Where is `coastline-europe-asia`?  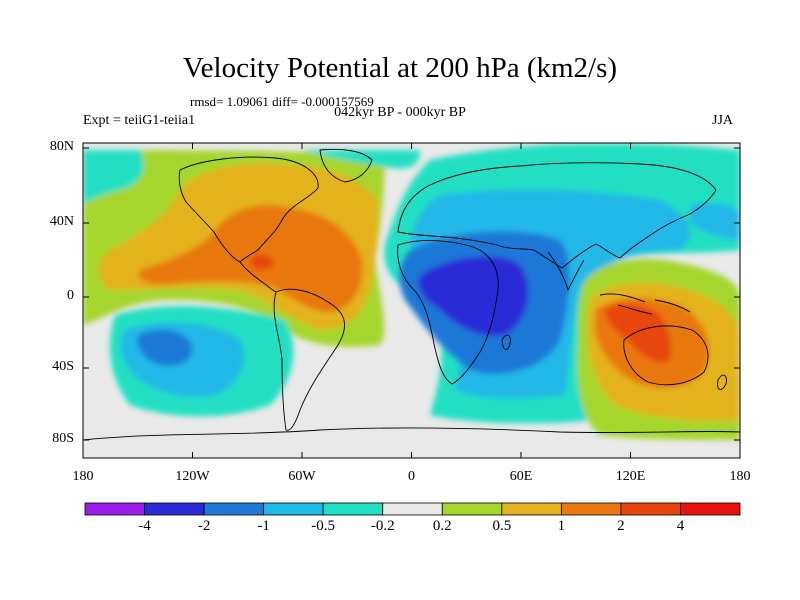
coastline-europe-asia is located at coordinates (557, 215).